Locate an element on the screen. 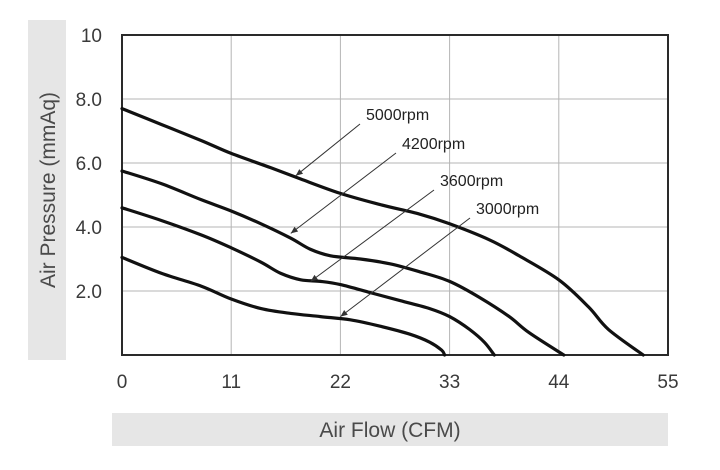 The width and height of the screenshot is (720, 470). annotation-leader-3000rpm is located at coordinates (405, 267).